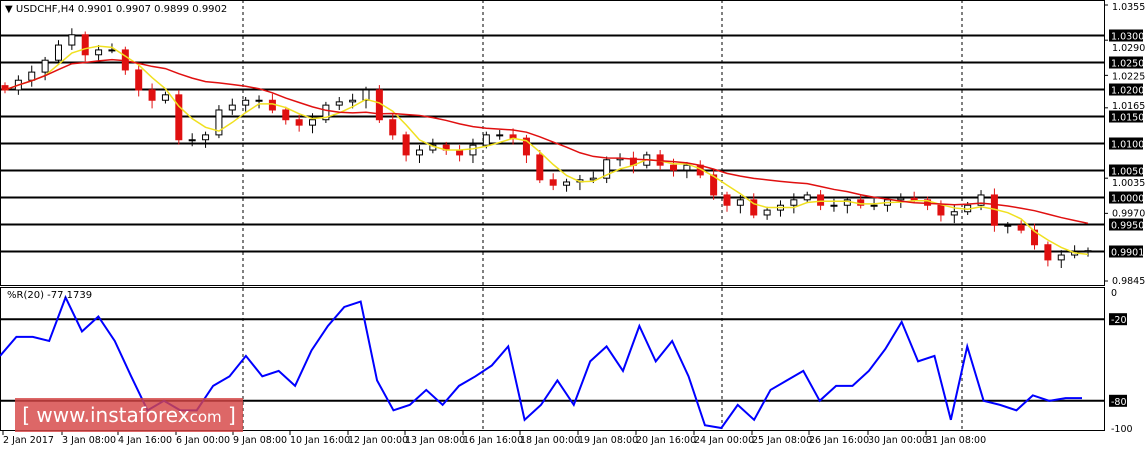 Image resolution: width=1147 pixels, height=449 pixels. What do you see at coordinates (435, 440) in the screenshot?
I see `time-axis-label: 13 Jan 08:00` at bounding box center [435, 440].